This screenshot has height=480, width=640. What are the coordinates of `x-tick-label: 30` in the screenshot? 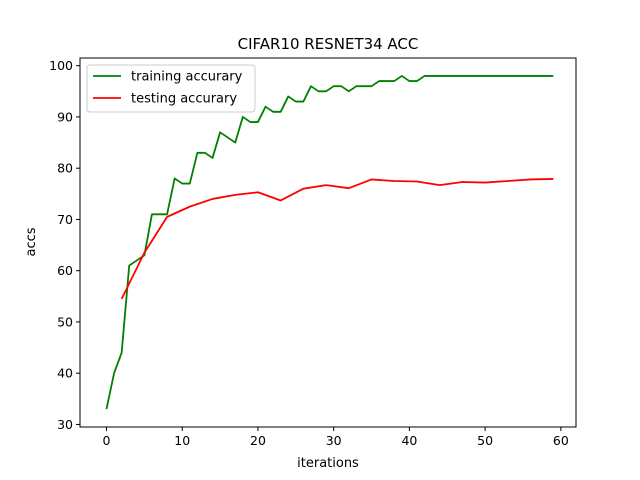 It's located at (334, 440).